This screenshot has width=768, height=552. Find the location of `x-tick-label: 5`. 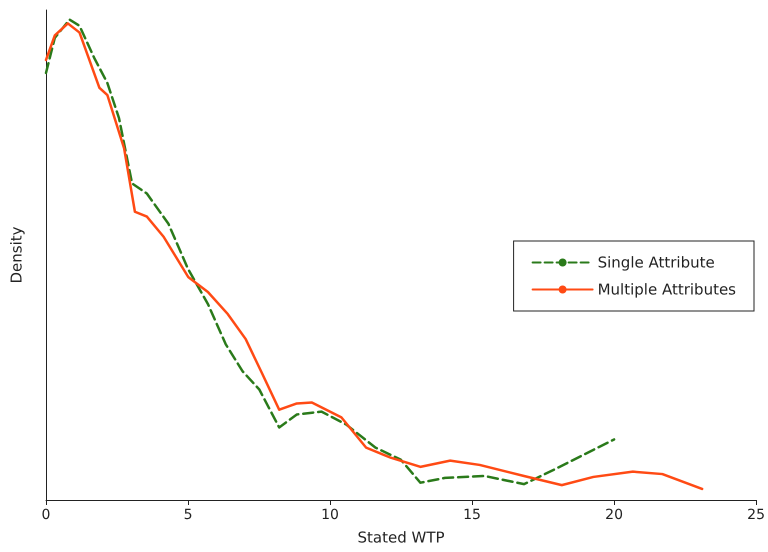

x-tick-label: 5 is located at coordinates (188, 515).